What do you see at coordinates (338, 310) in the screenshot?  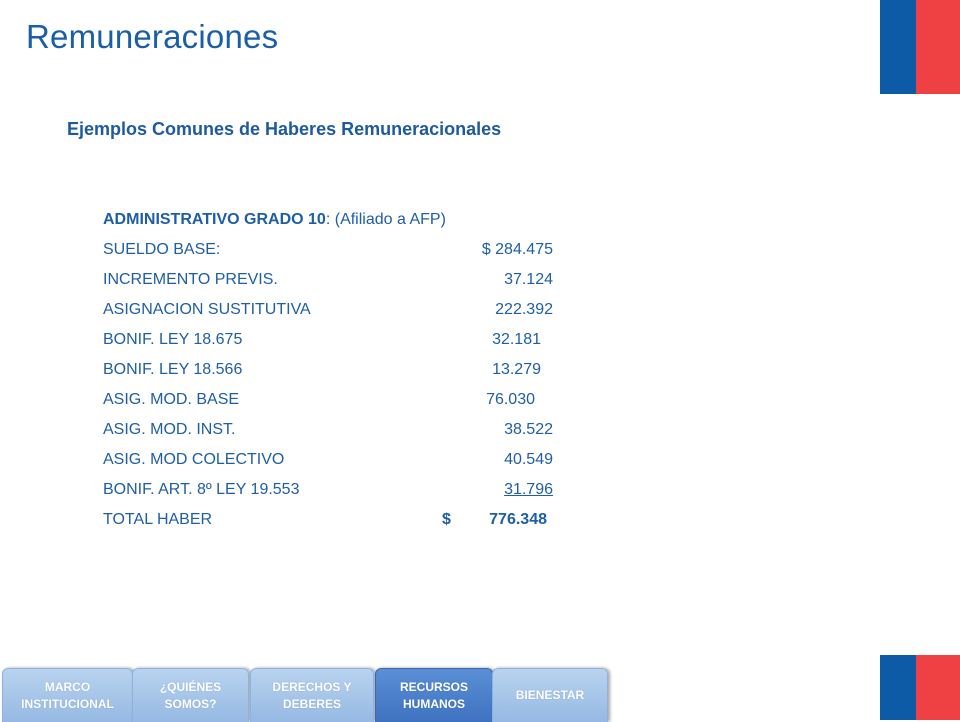 I see `salary-row: ASIGNACION SUSTITUTIVA 222.392` at bounding box center [338, 310].